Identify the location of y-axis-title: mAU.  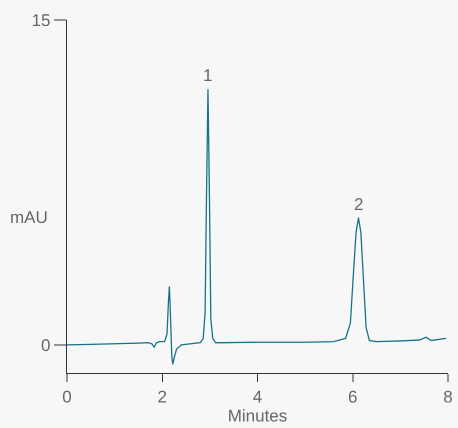
(29, 217).